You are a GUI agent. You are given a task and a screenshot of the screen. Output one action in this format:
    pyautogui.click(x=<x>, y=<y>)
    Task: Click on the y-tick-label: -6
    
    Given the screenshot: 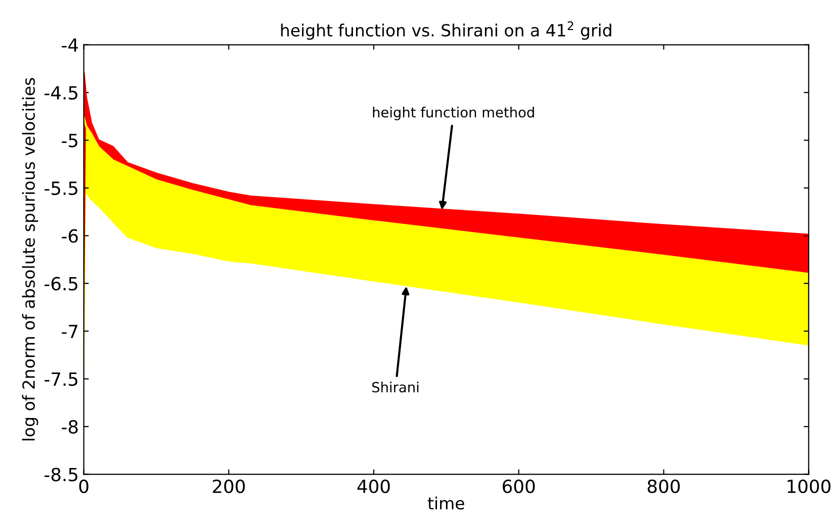 What is the action you would take?
    pyautogui.click(x=70, y=236)
    